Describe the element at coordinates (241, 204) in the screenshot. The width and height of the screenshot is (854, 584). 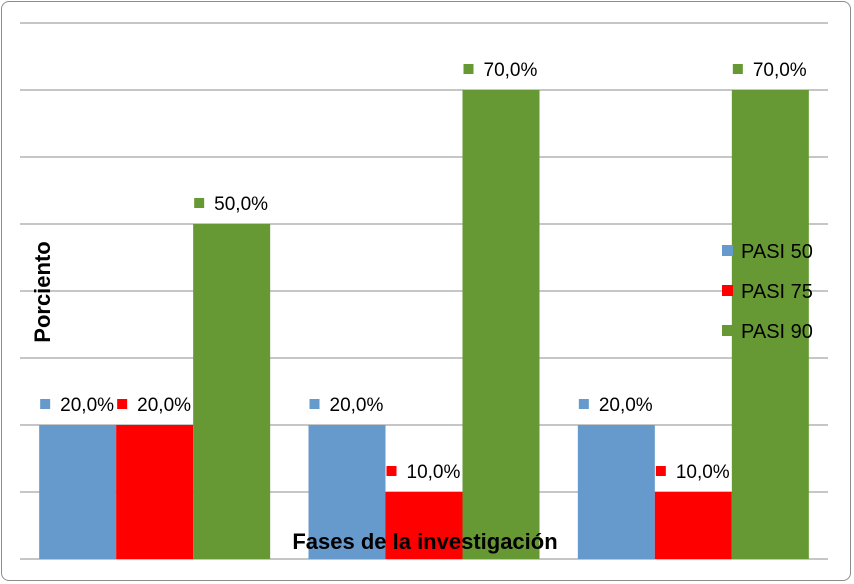
I see `data-label: 50,0%` at that location.